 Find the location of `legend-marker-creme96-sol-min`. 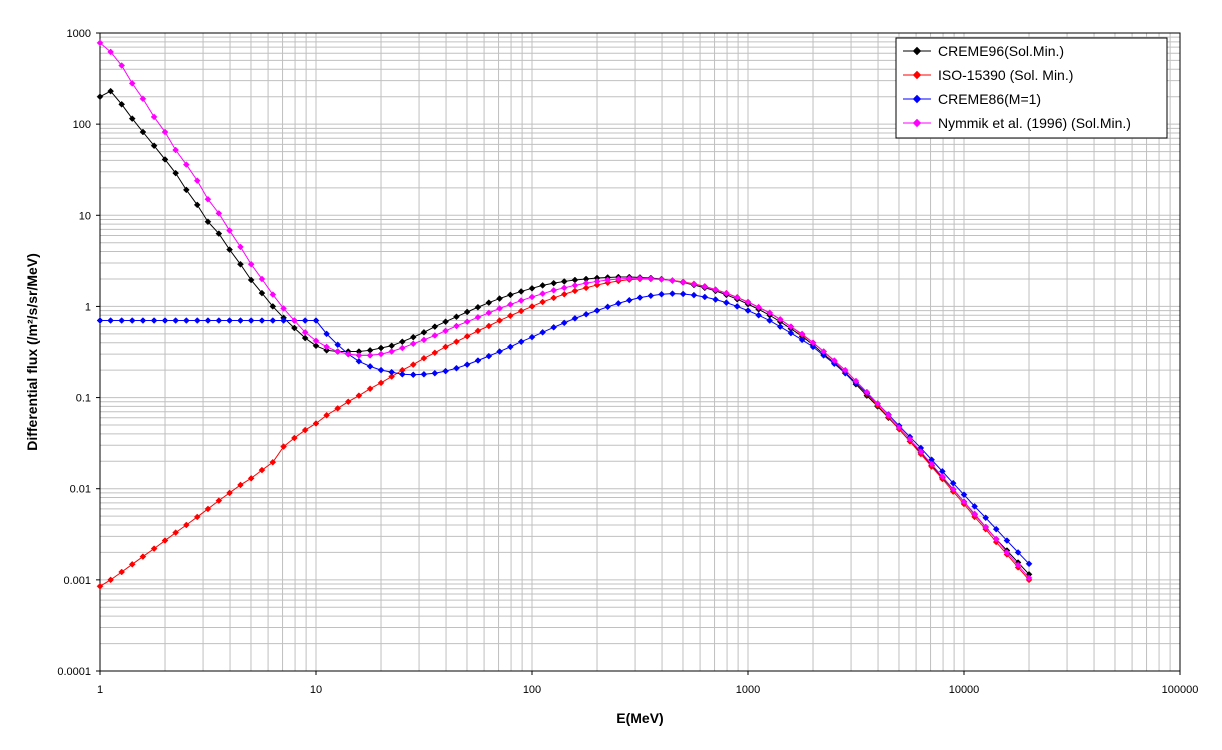

legend-marker-creme96-sol-min is located at coordinates (917, 51).